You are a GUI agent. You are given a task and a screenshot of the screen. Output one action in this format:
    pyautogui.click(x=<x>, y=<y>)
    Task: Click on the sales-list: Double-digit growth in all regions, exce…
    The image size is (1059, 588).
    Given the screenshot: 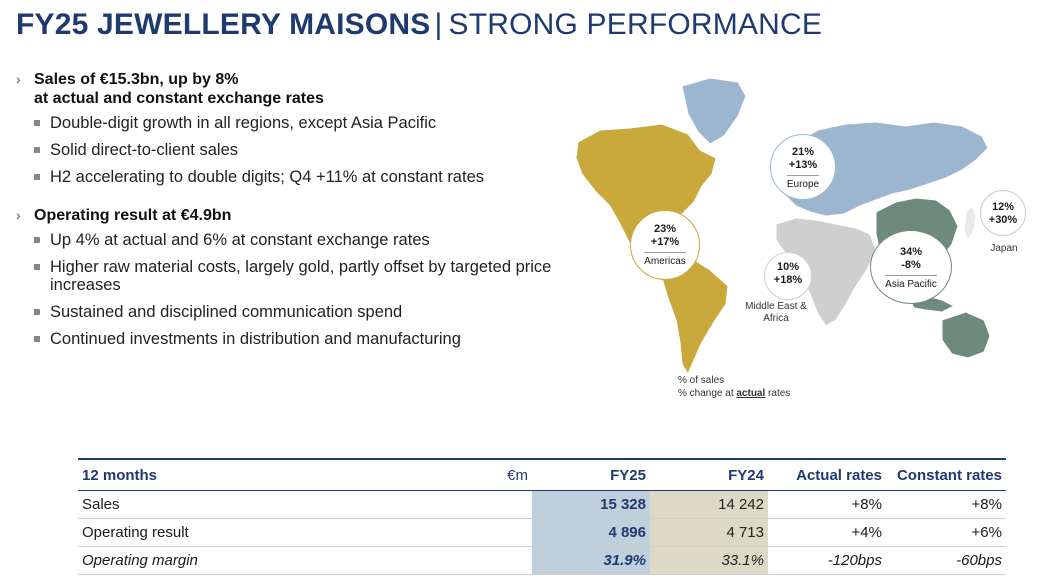 What is the action you would take?
    pyautogui.click(x=296, y=150)
    